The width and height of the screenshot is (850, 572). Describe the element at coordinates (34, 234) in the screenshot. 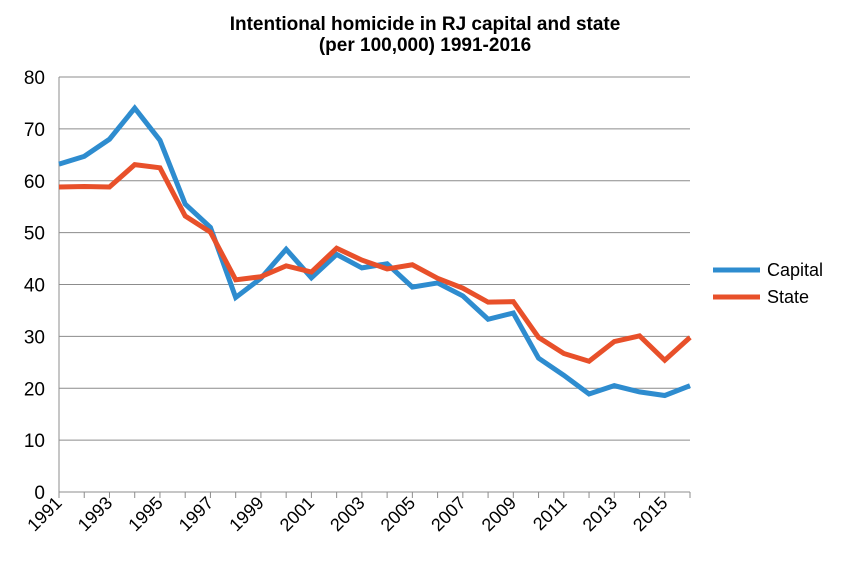

I see `y-tick-label: 50` at that location.